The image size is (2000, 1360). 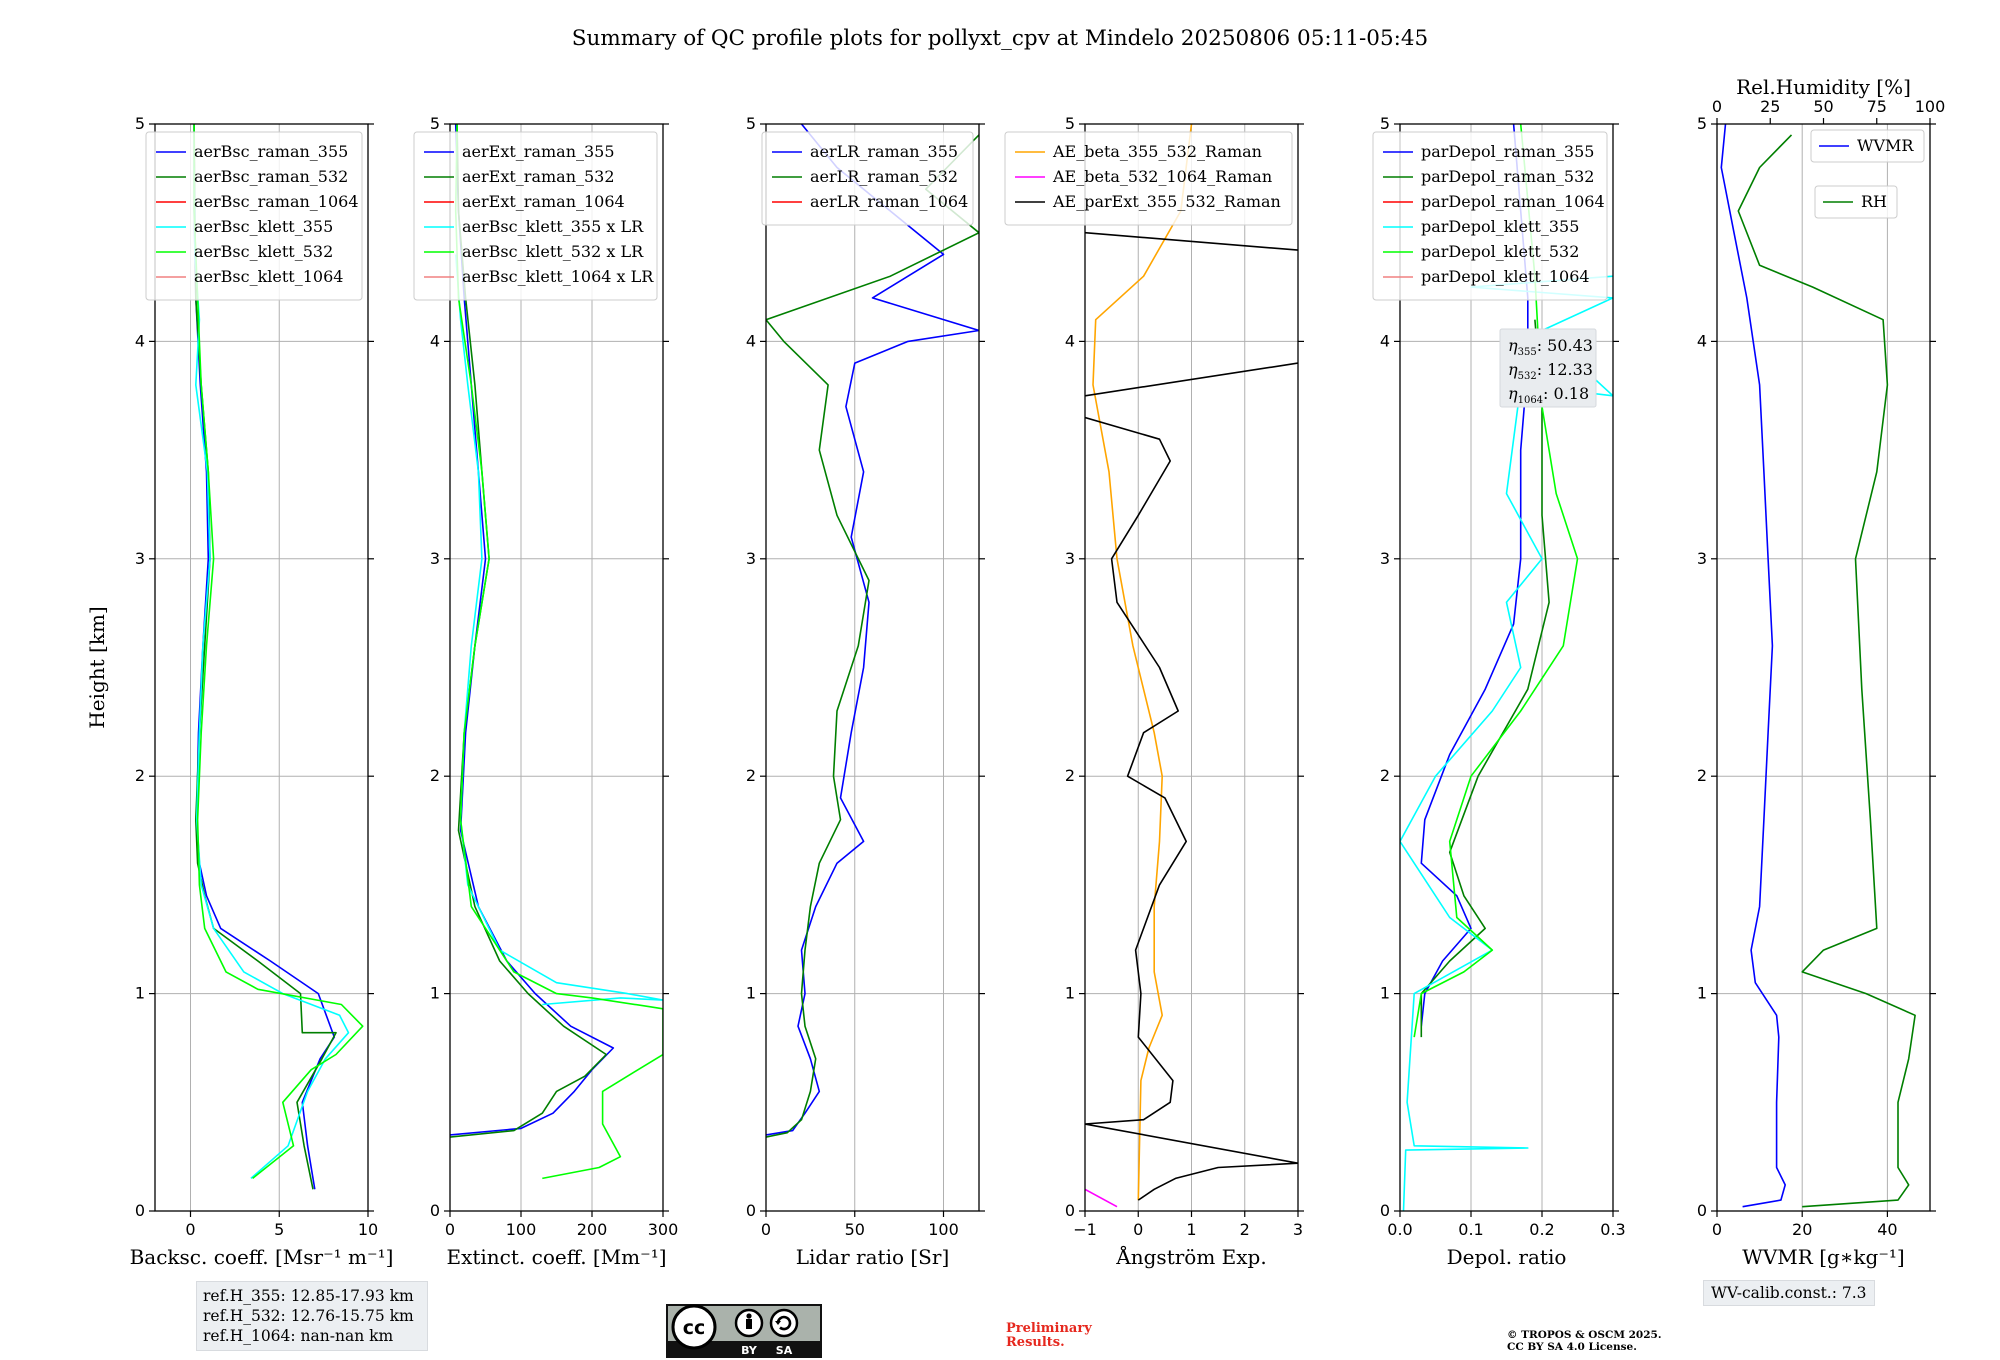 I want to click on legend-label-pardepol-klett-355: parDepol_klett_355, so click(x=1500, y=226).